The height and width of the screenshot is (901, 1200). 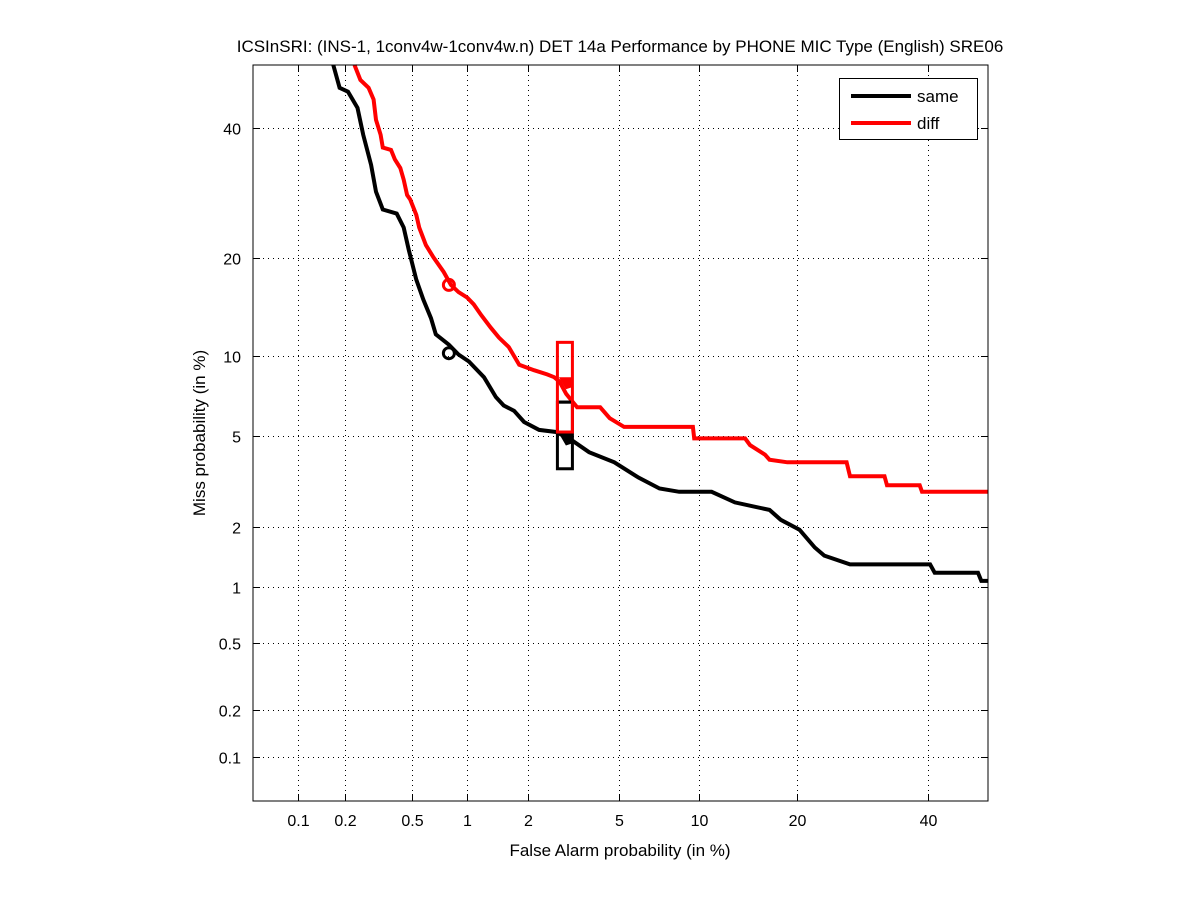 What do you see at coordinates (232, 130) in the screenshot?
I see `y-tick-label: 40` at bounding box center [232, 130].